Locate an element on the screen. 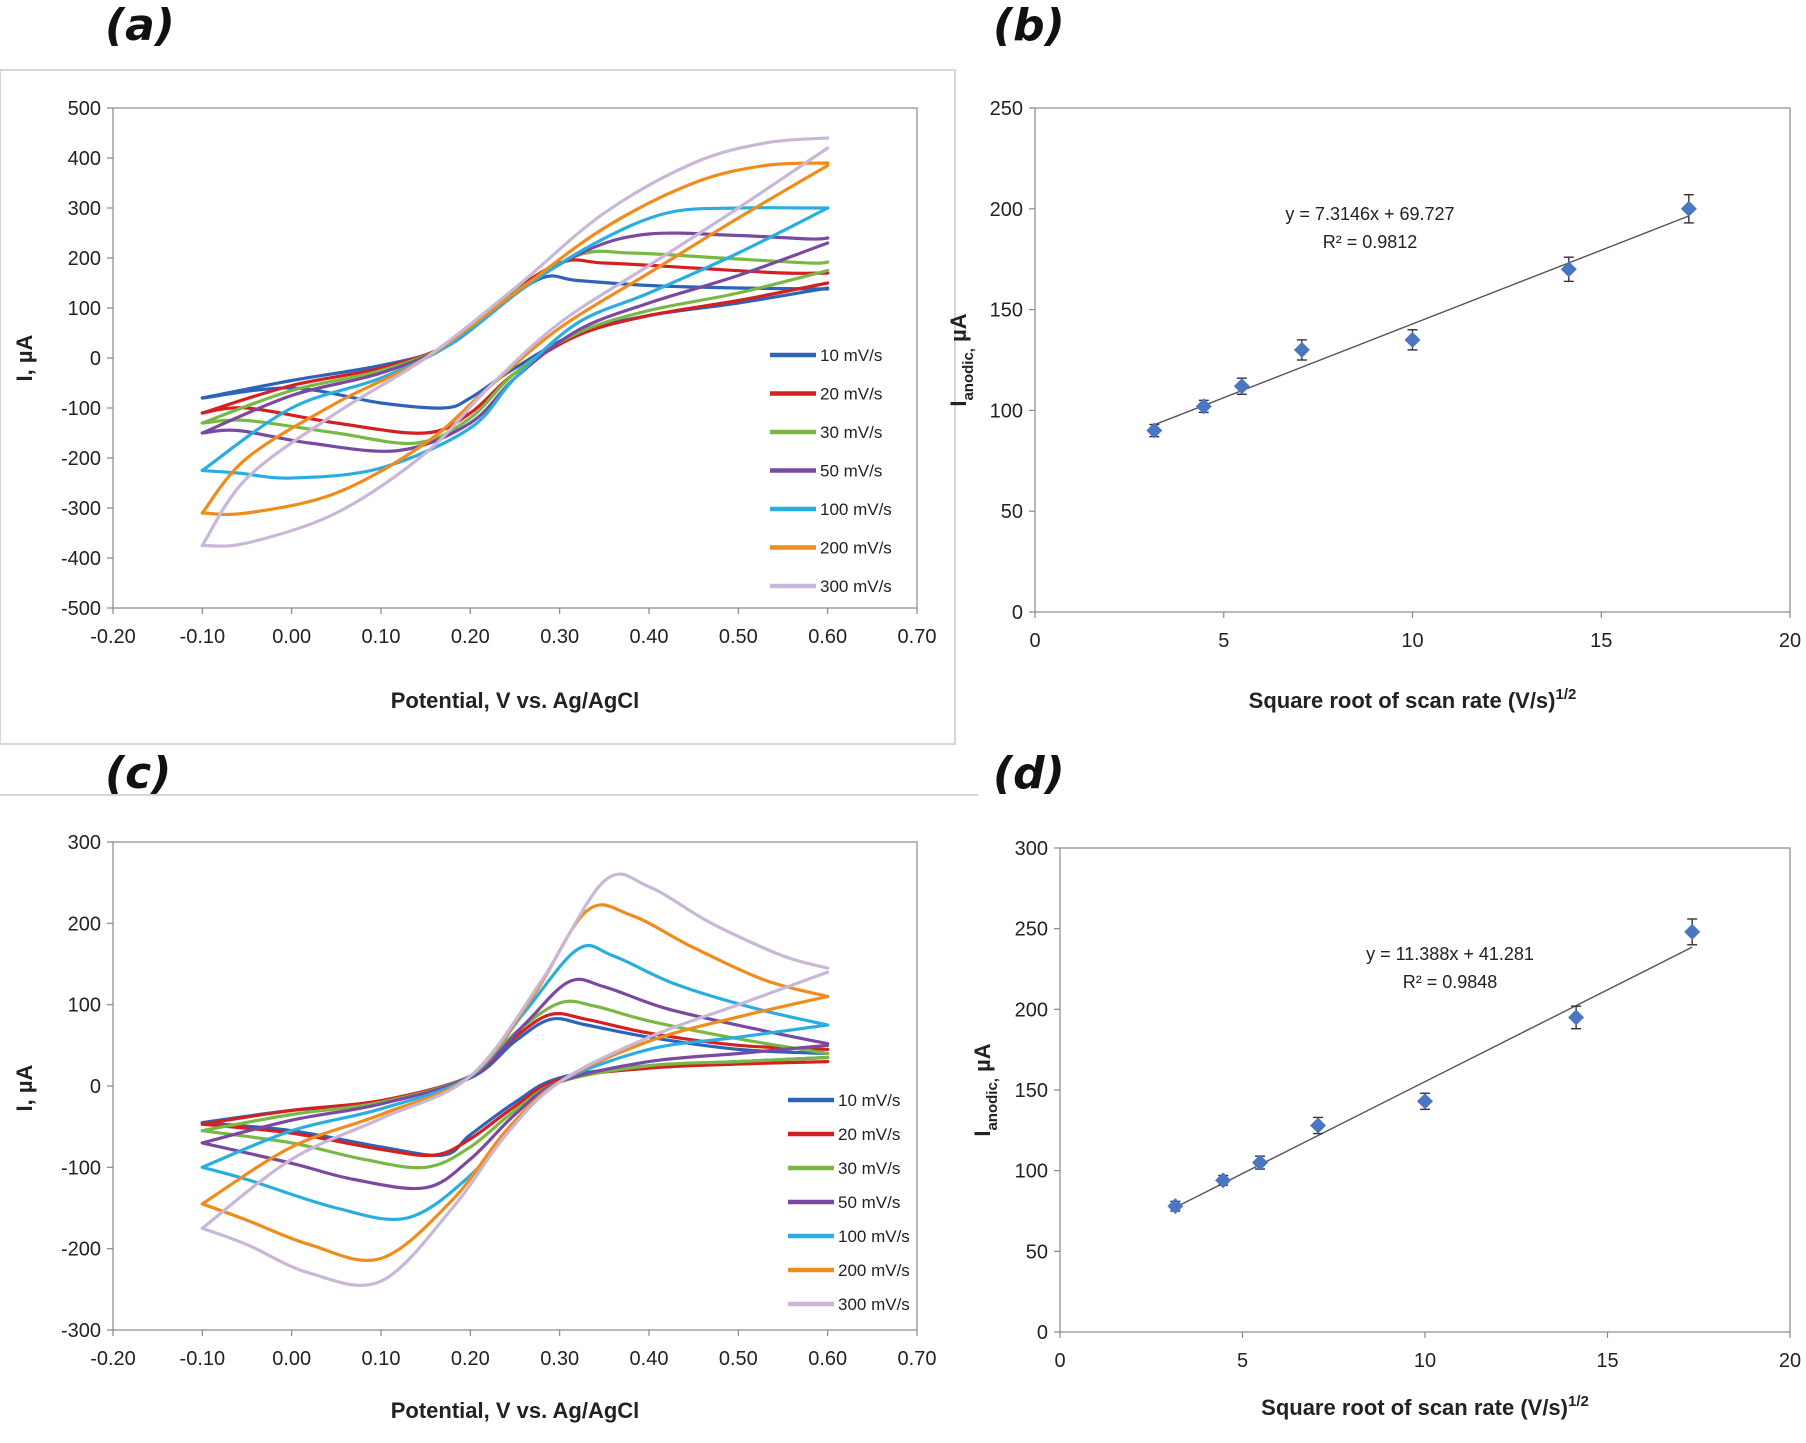 The image size is (1806, 1443). y-tick-label-b: 100 is located at coordinates (1006, 411).